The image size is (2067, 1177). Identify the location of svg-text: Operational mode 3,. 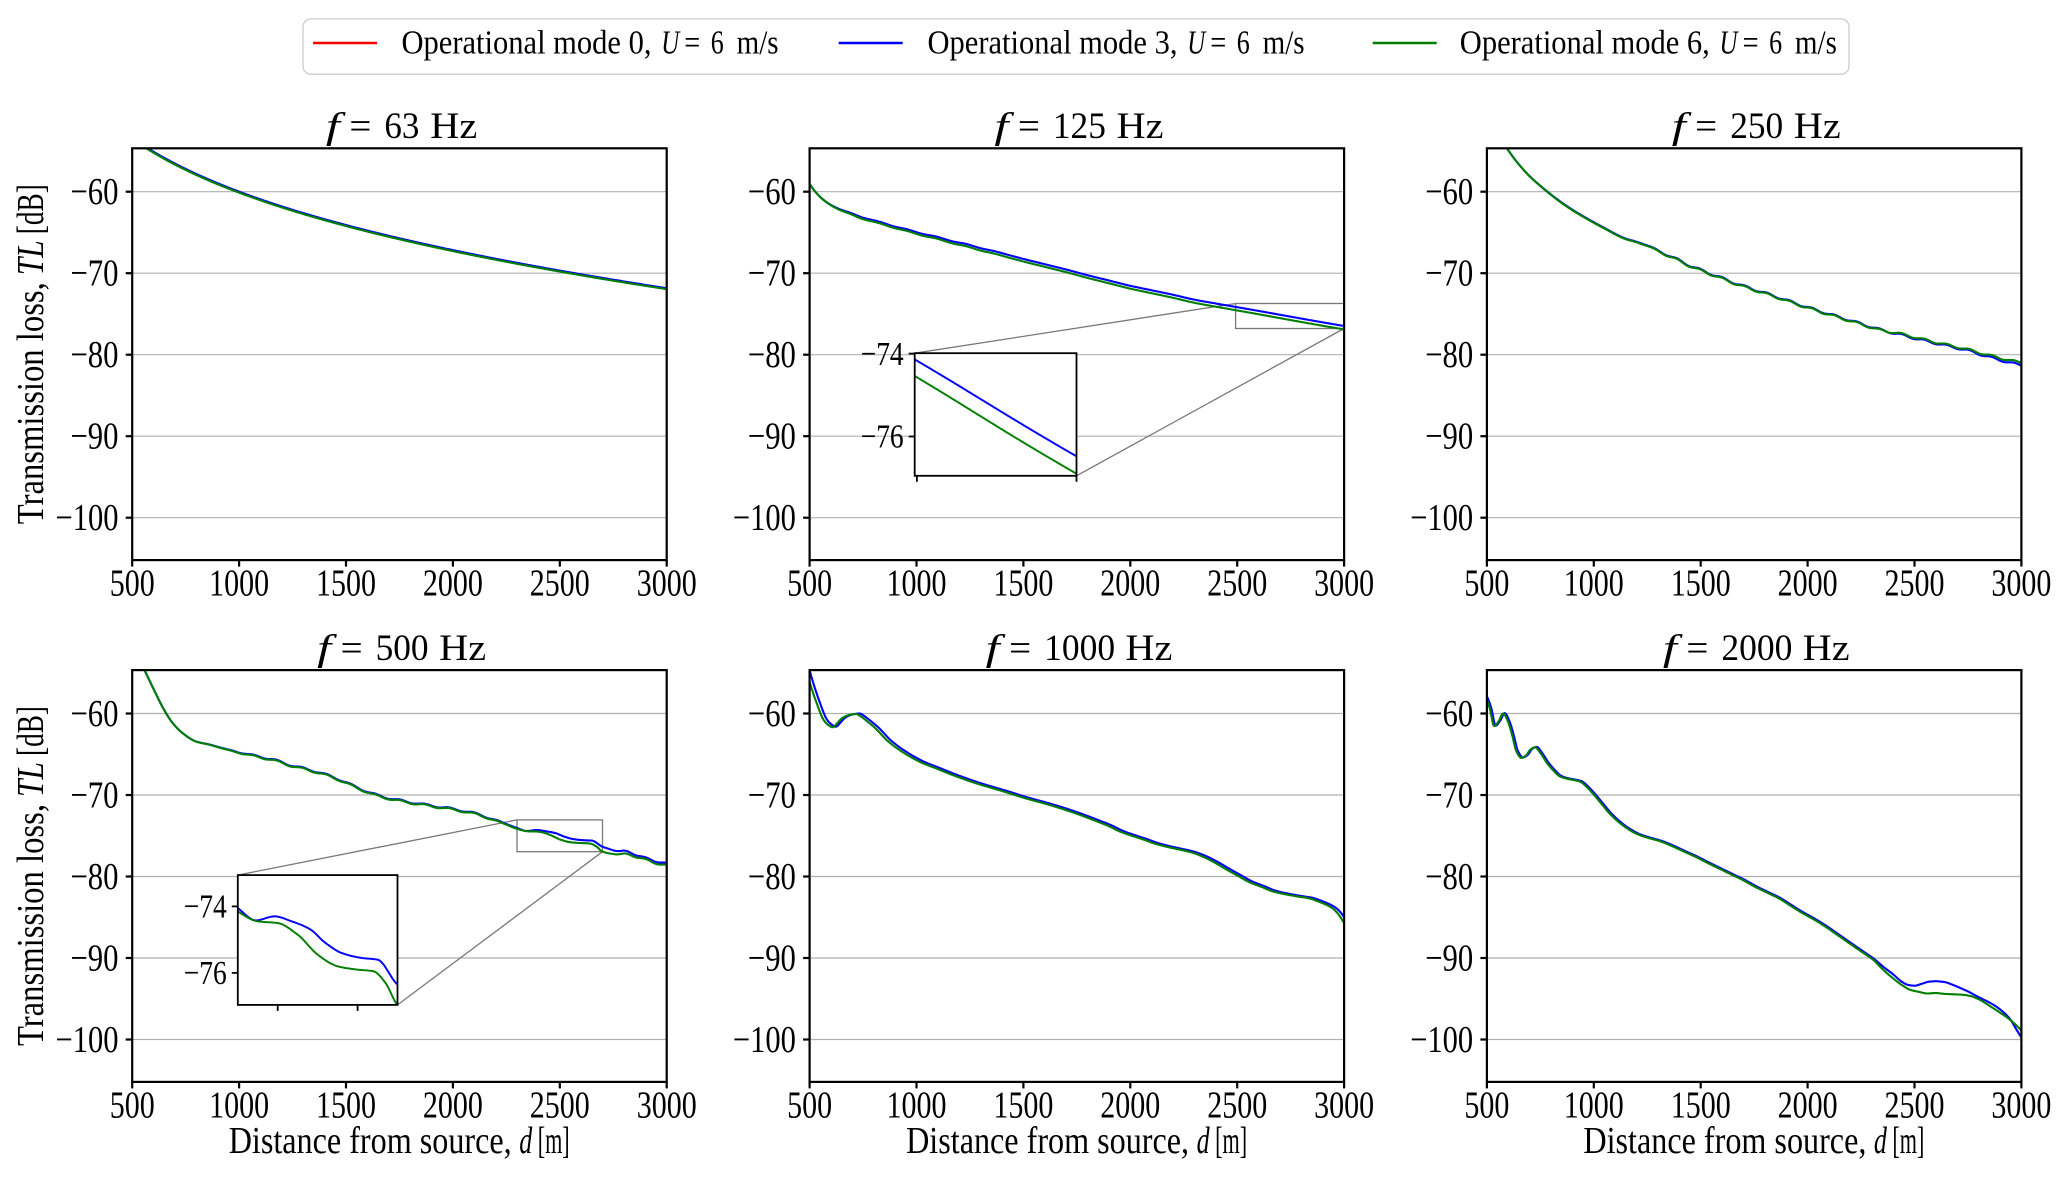
(1053, 43).